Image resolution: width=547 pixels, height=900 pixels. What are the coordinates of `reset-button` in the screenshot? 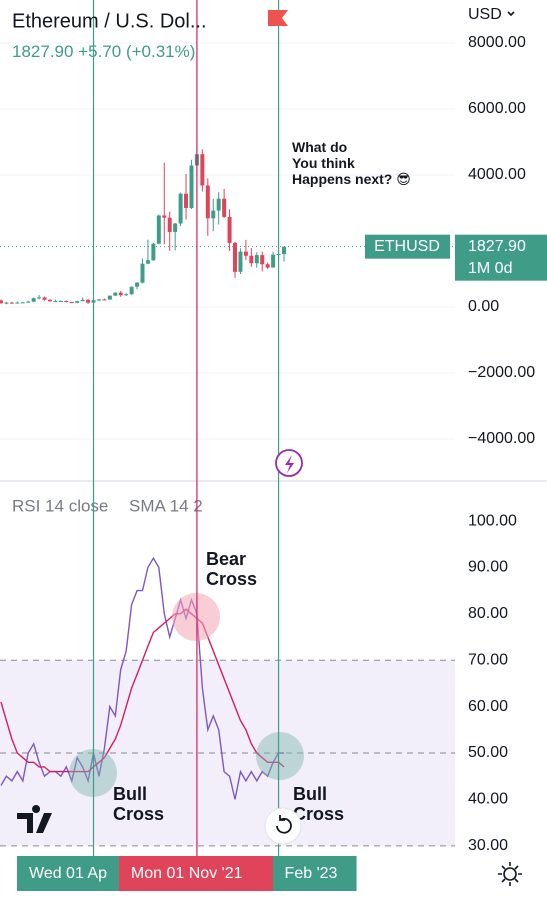 It's located at (283, 826).